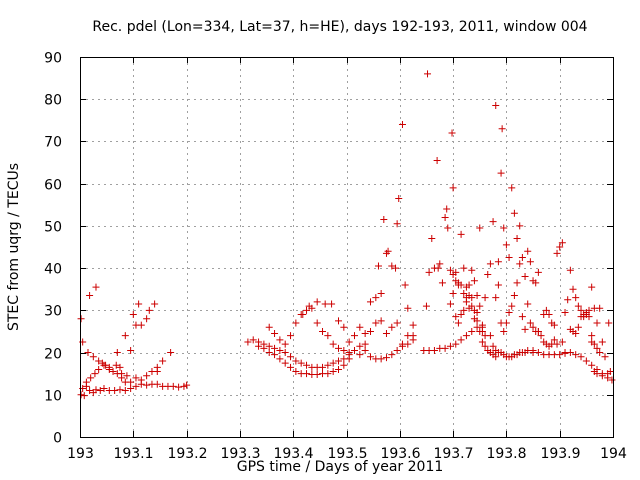 This screenshot has width=640, height=480. I want to click on x-tick-label: 193.8, so click(506, 454).